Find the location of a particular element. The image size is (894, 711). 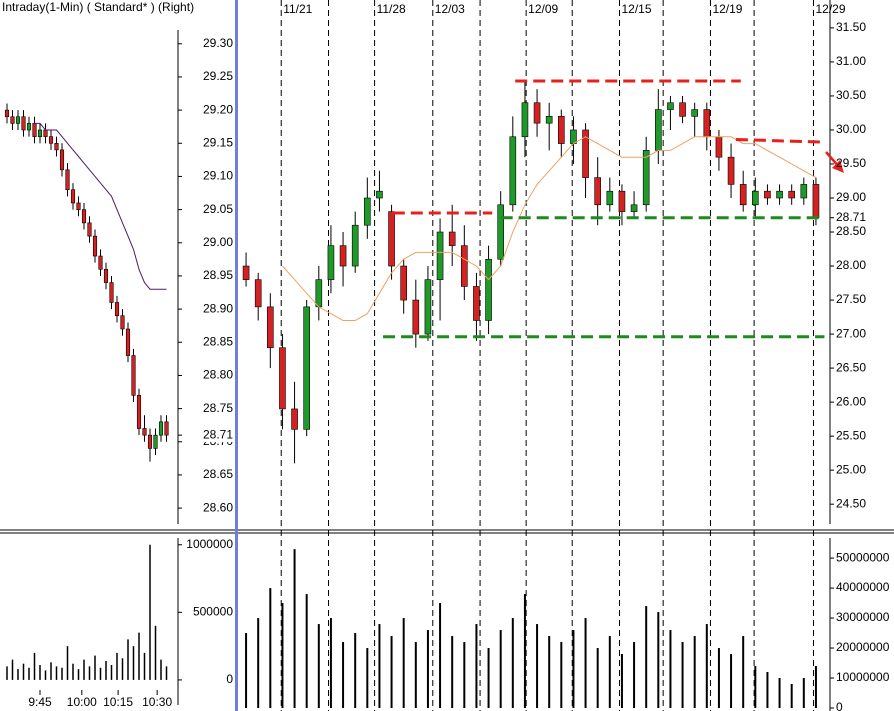

y-tick-label: 29.30 is located at coordinates (218, 43).